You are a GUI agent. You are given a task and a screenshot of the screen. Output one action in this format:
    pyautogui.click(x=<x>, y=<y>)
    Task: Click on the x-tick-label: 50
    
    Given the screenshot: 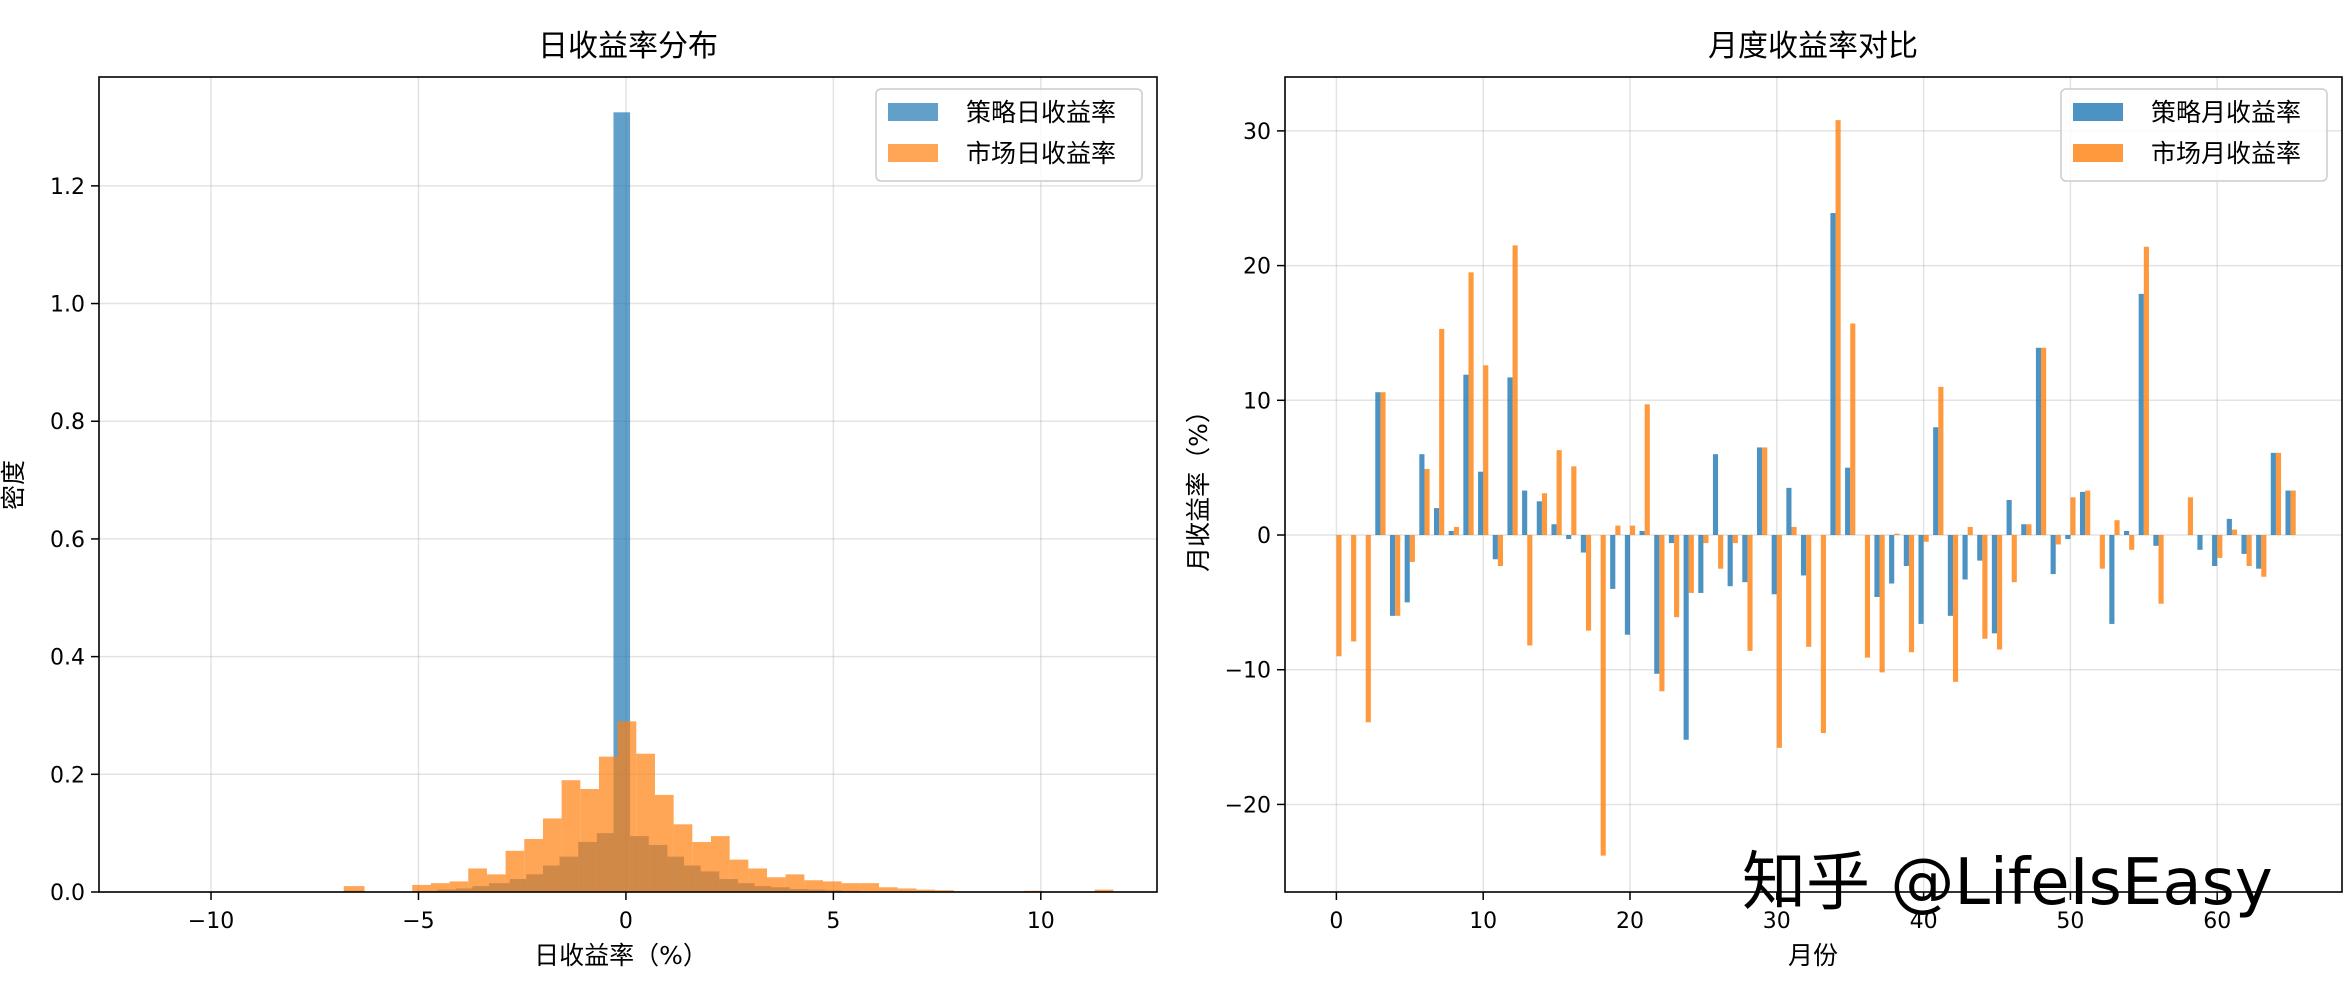 What is the action you would take?
    pyautogui.click(x=2070, y=921)
    